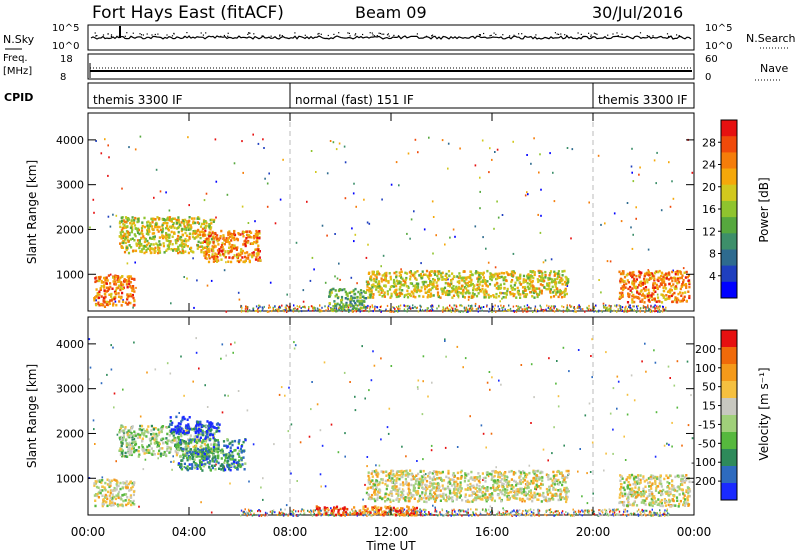 The image size is (800, 554). What do you see at coordinates (63, 77) in the screenshot?
I see `freq-left-tick-bottom: 8` at bounding box center [63, 77].